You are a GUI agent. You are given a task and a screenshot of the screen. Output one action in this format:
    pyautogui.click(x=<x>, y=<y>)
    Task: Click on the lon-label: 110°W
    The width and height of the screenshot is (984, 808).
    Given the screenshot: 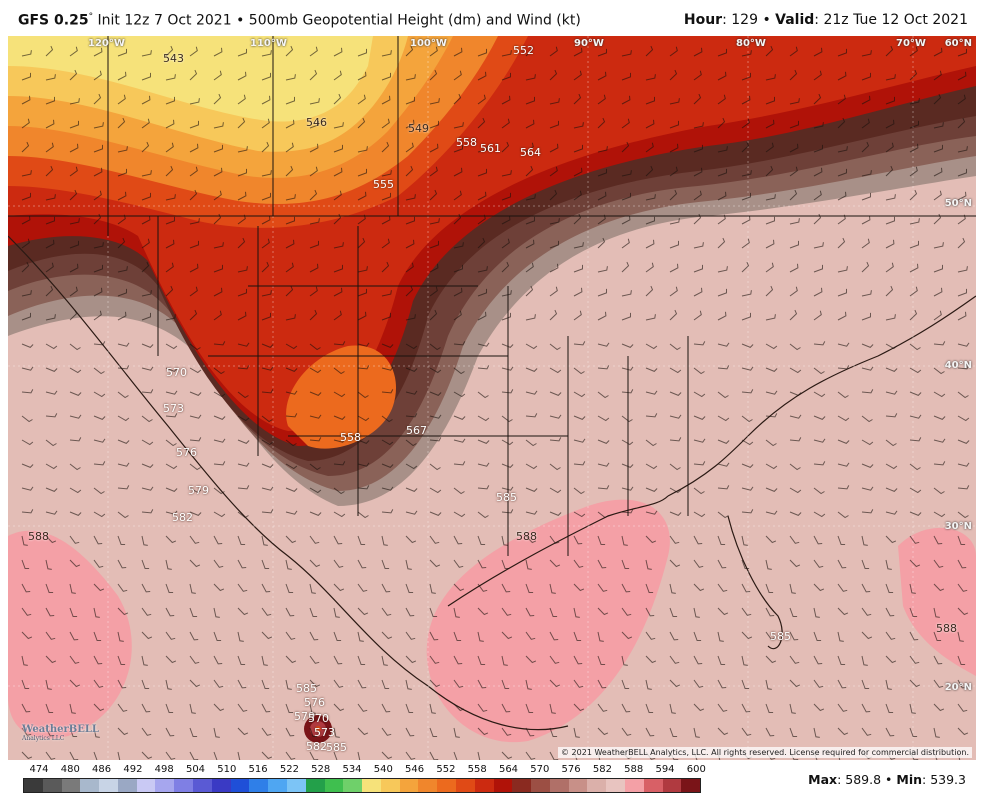 What is the action you would take?
    pyautogui.click(x=268, y=43)
    